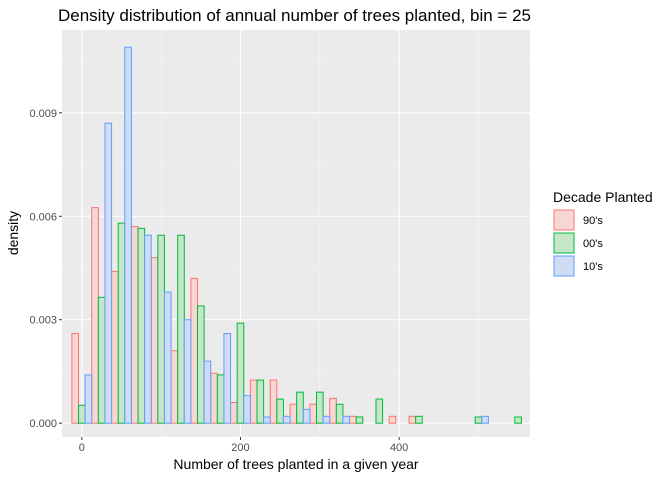 Image resolution: width=672 pixels, height=480 pixels. I want to click on legend-label: 90's, so click(593, 221).